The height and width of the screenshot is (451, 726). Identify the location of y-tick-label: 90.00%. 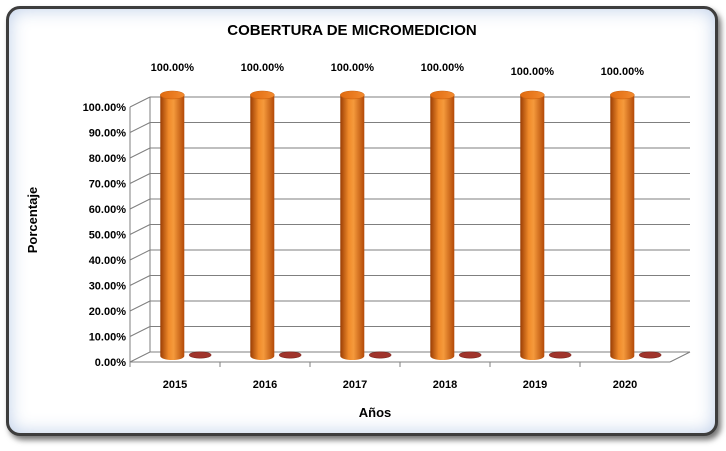
(108, 134).